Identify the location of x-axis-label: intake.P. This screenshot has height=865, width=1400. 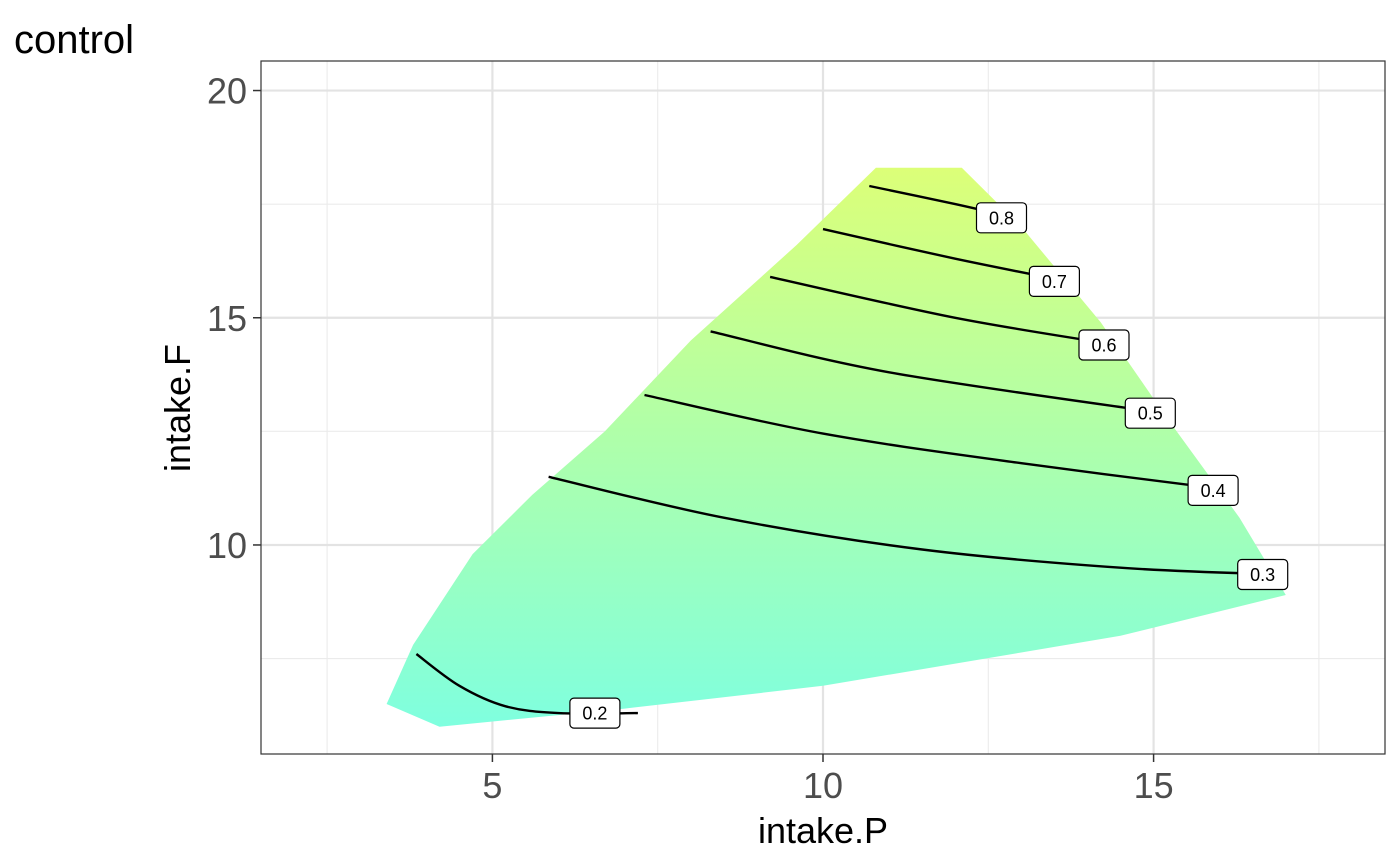
(823, 830).